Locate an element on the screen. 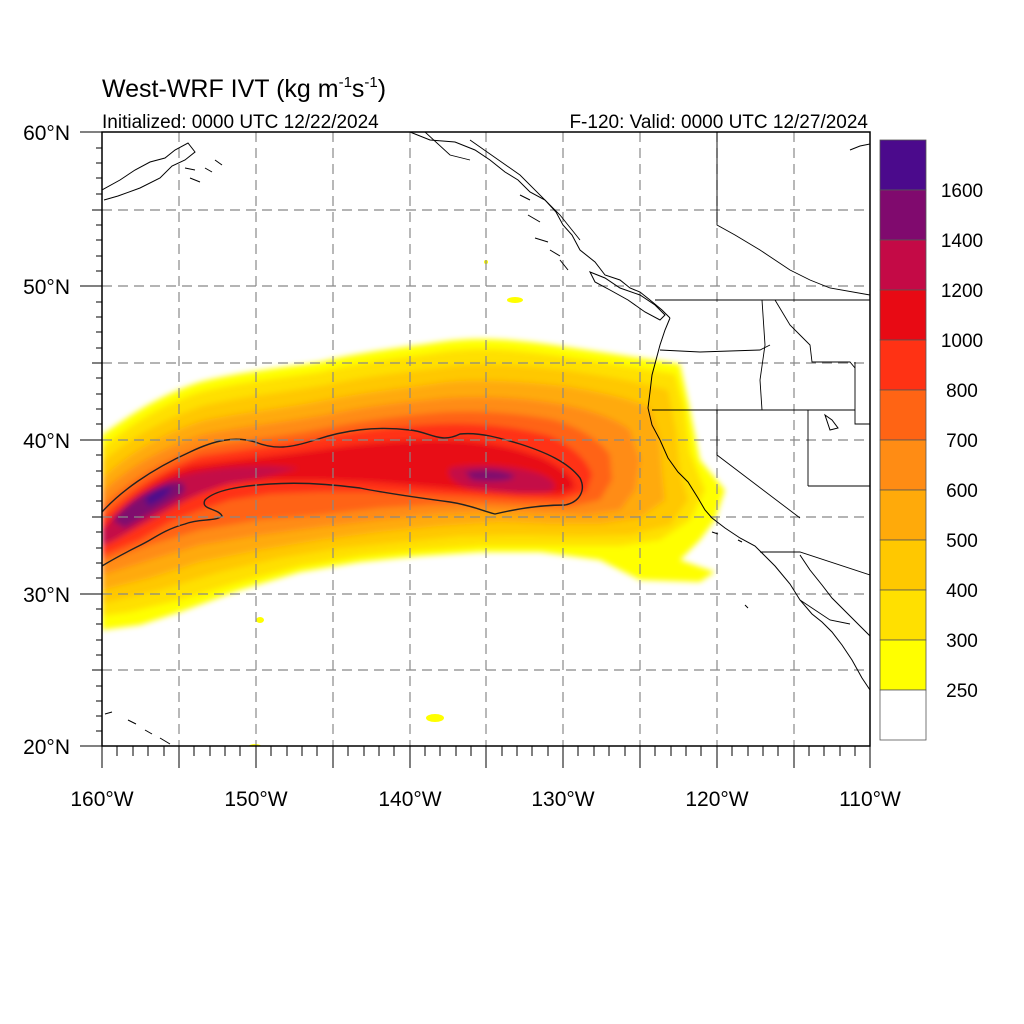 The image size is (1024, 1024). alaska-coast is located at coordinates (149, 171).